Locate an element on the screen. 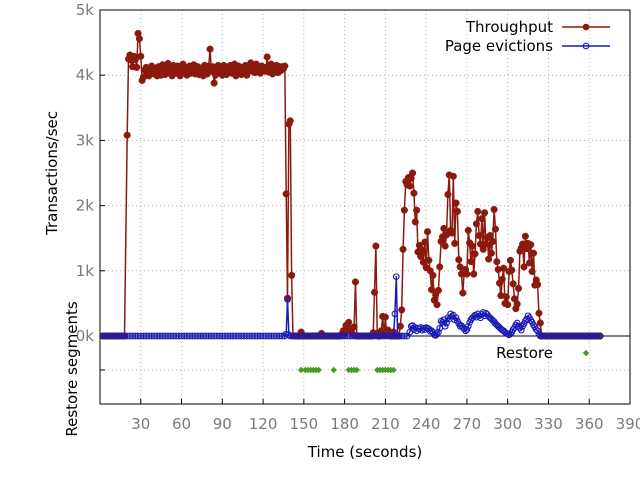  x-axis-label: Time (seconds) is located at coordinates (365, 452).